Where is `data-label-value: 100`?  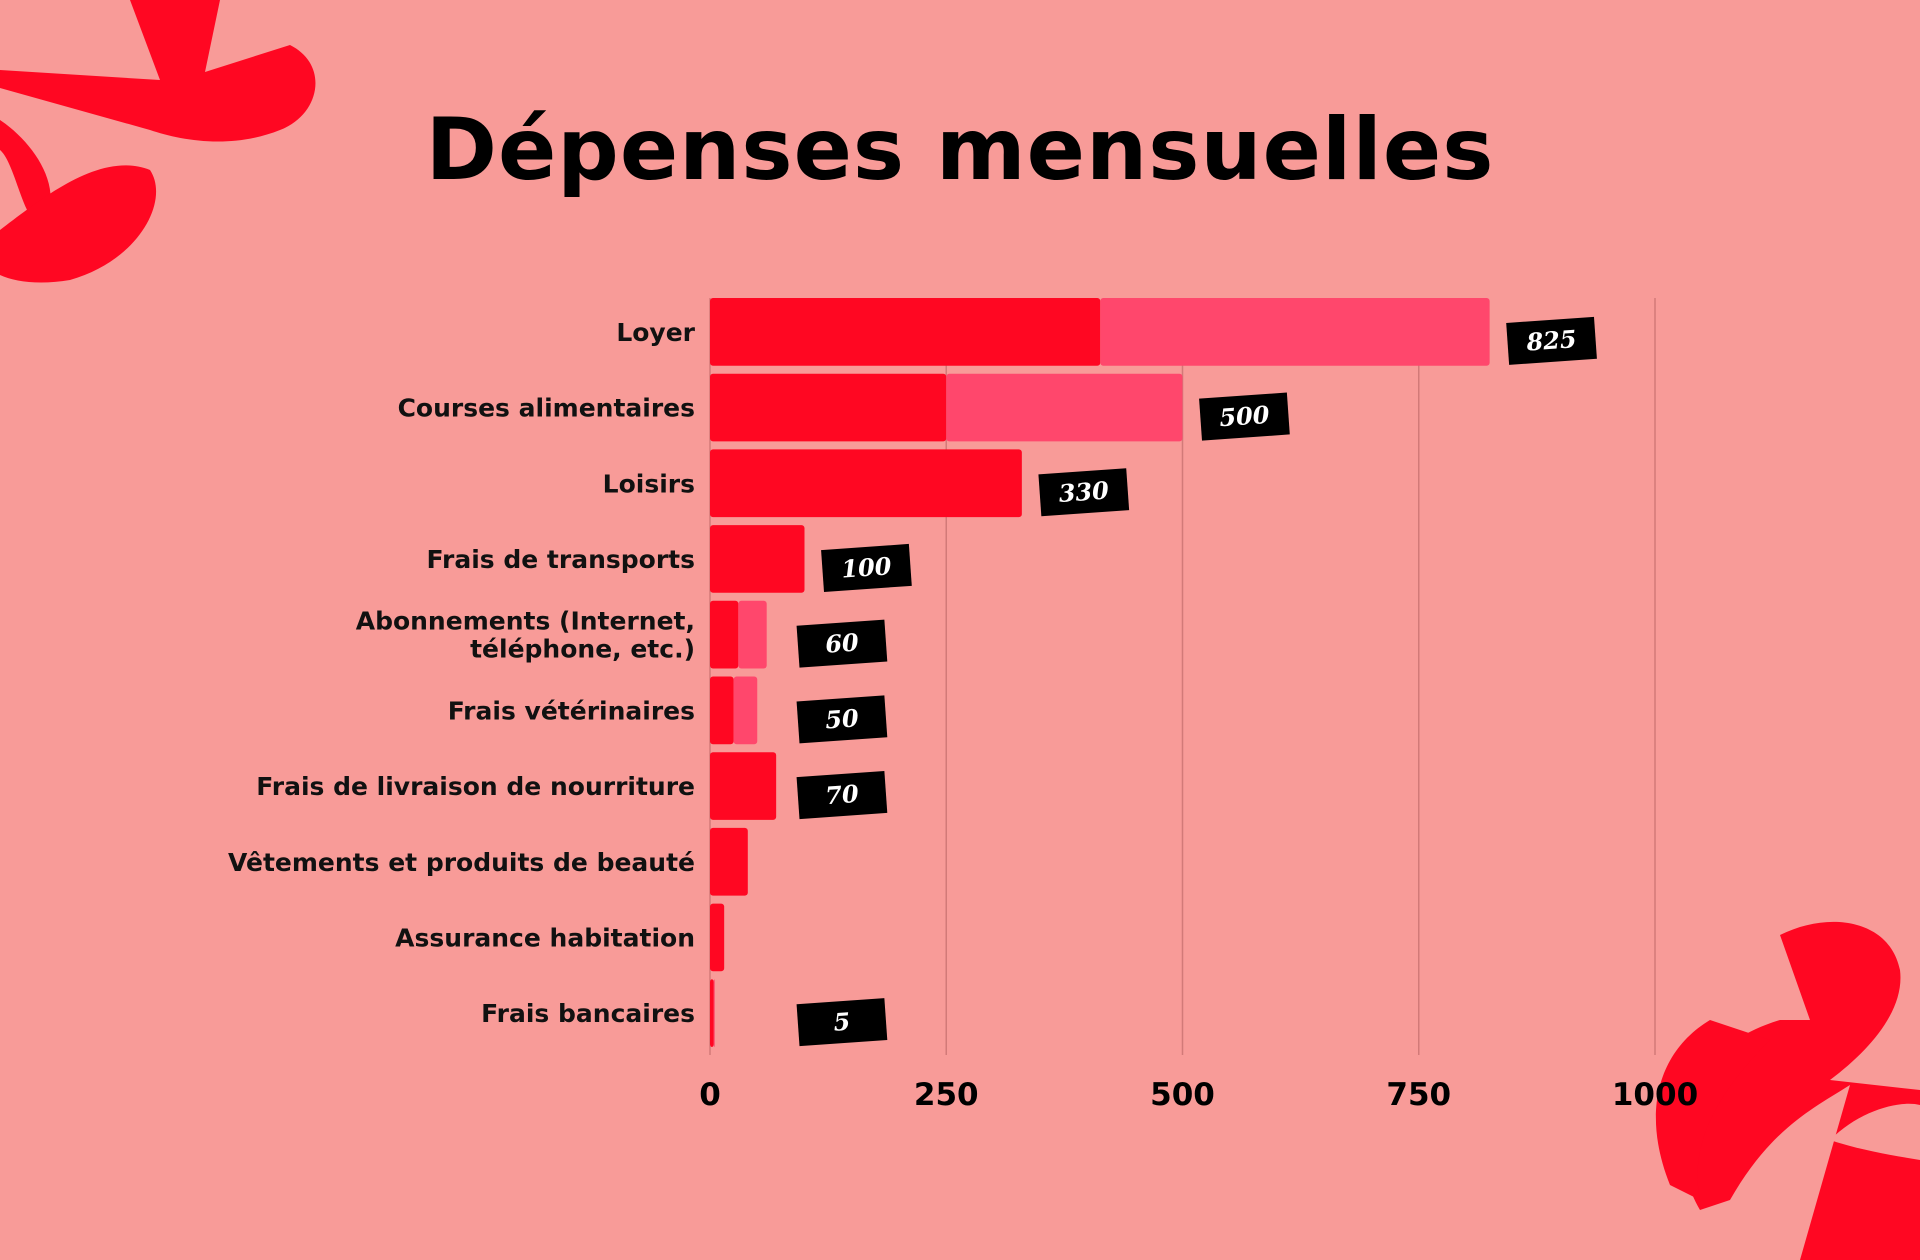 data-label-value: 100 is located at coordinates (866, 567).